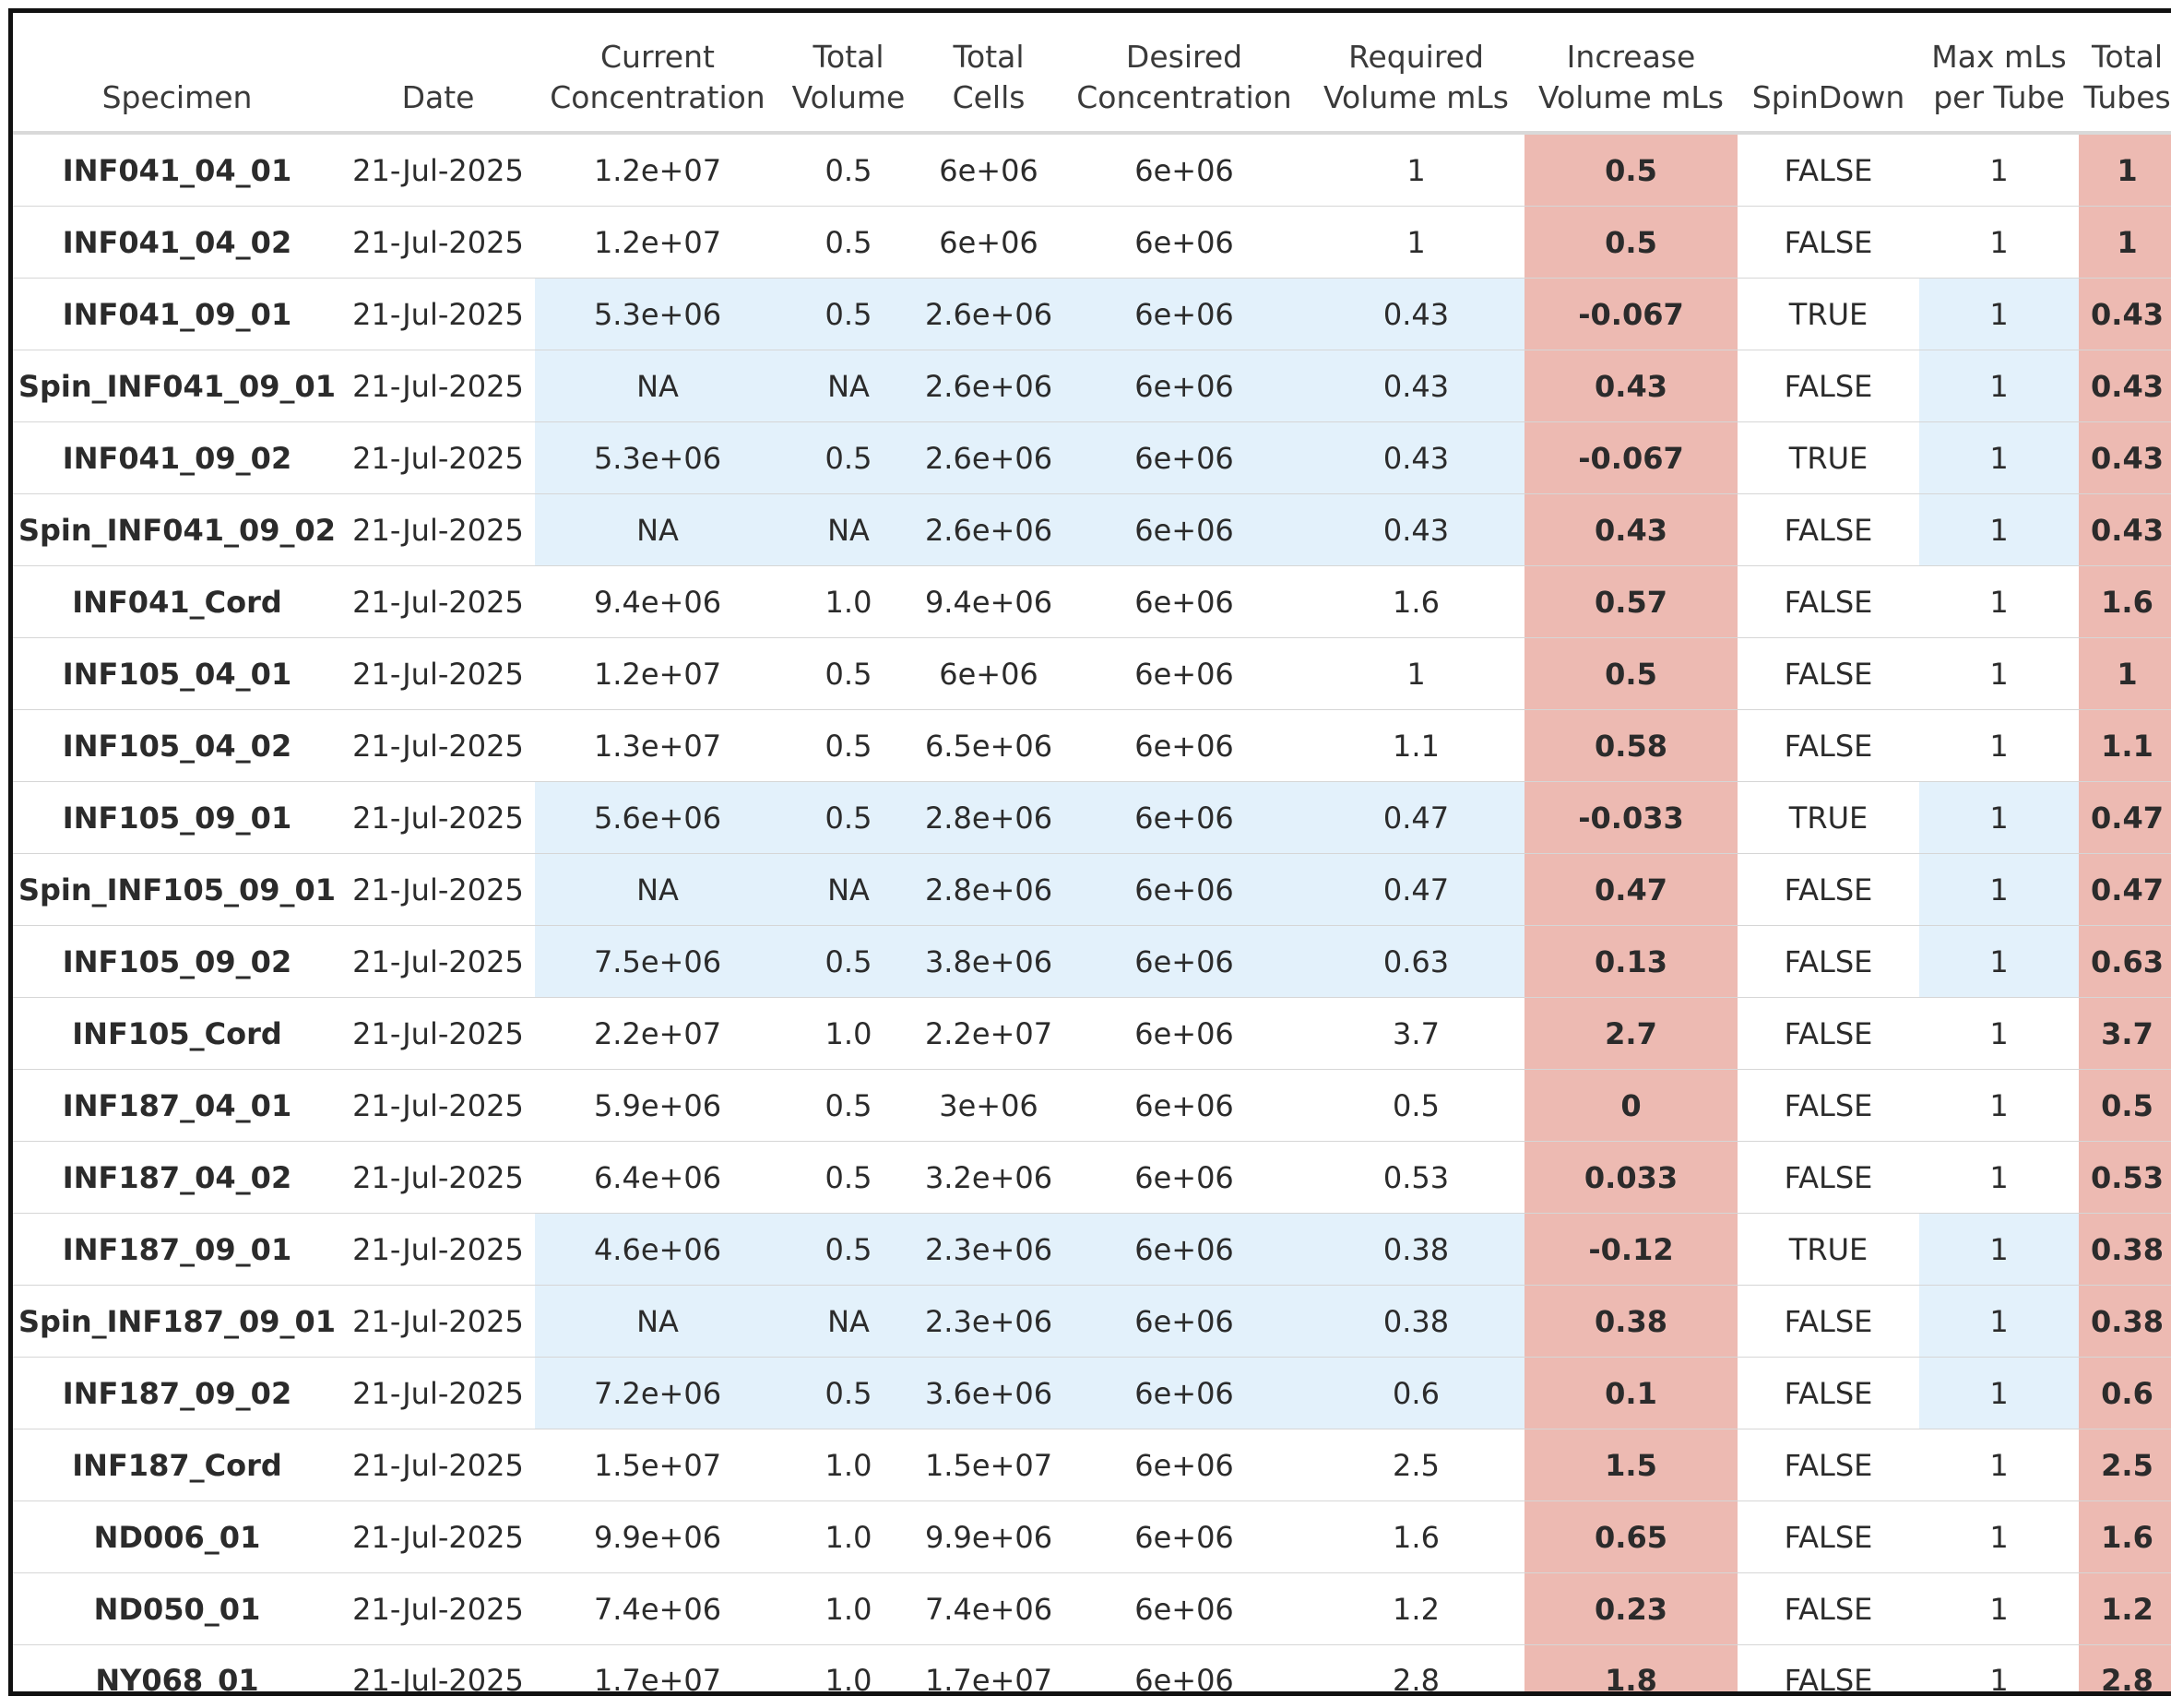 The image size is (2171, 1708). What do you see at coordinates (2125, 74) in the screenshot?
I see `column-header-total-tubes: Total Tubes` at bounding box center [2125, 74].